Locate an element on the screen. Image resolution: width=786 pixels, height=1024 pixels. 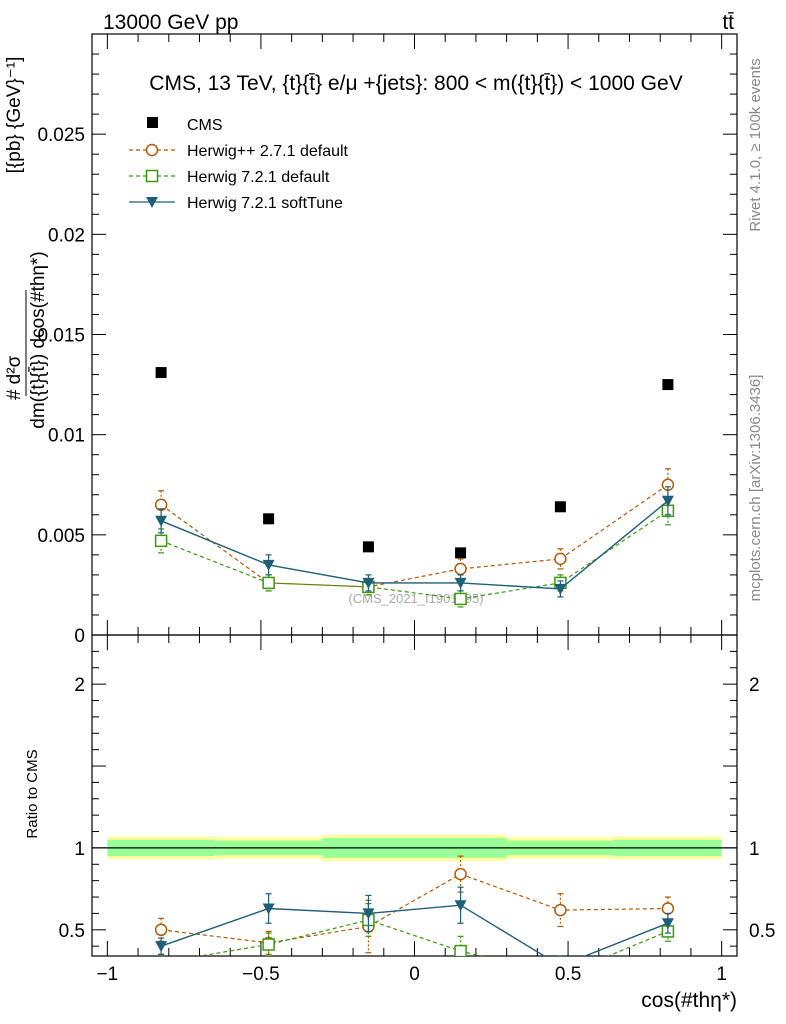
main-y-tick-label: 0.01 is located at coordinates (66, 436).